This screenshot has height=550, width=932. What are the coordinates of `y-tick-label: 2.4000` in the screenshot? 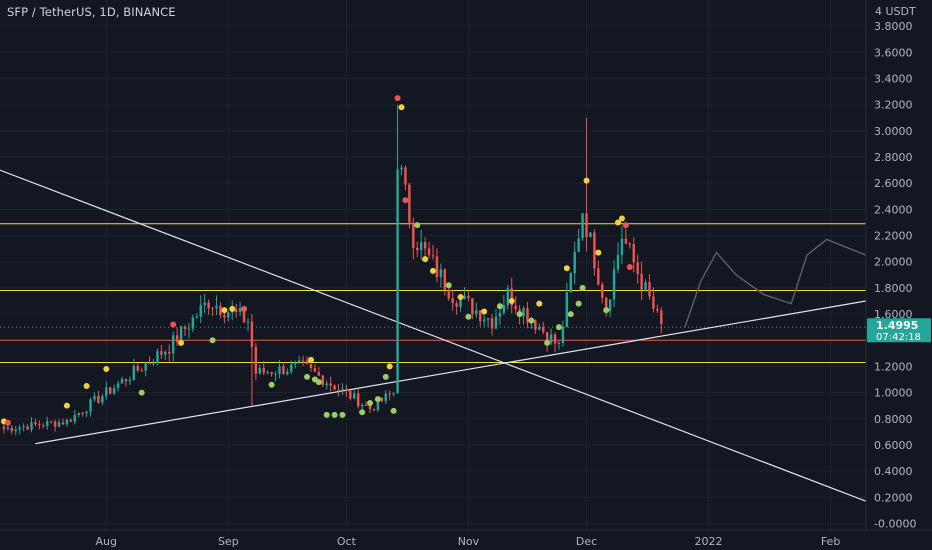 It's located at (893, 209).